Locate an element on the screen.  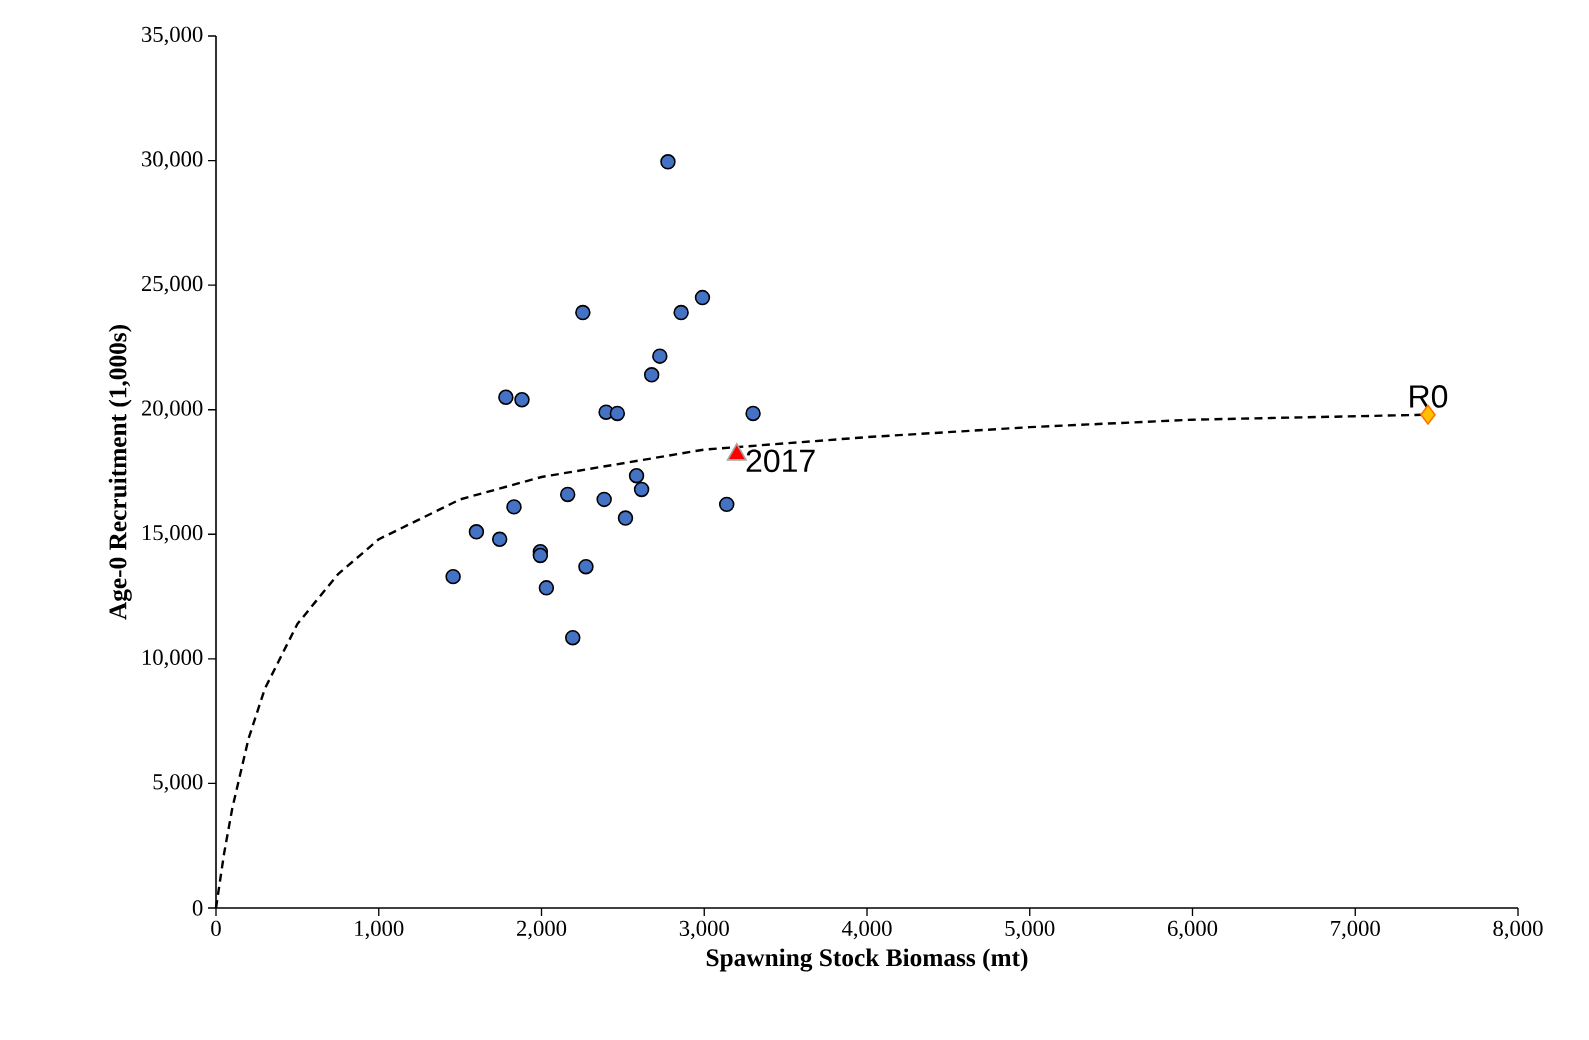
y-tick-label: 0 is located at coordinates (197, 908).